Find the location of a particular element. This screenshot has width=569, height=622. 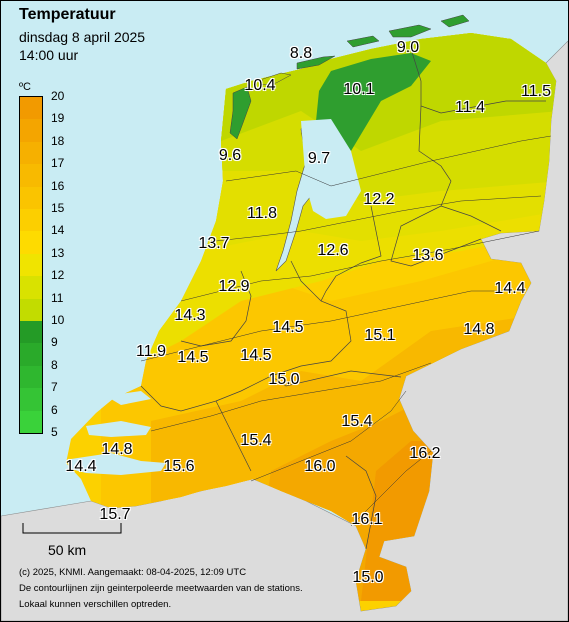

station-value: 11.4 is located at coordinates (470, 107).